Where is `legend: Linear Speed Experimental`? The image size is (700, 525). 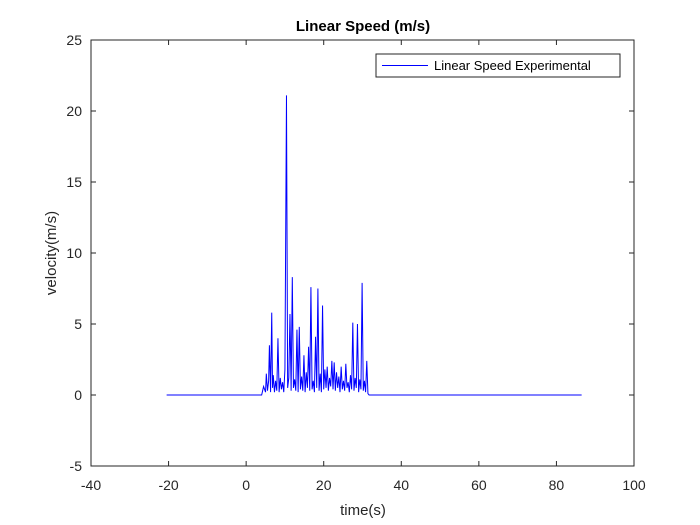
legend: Linear Speed Experimental is located at coordinates (498, 65).